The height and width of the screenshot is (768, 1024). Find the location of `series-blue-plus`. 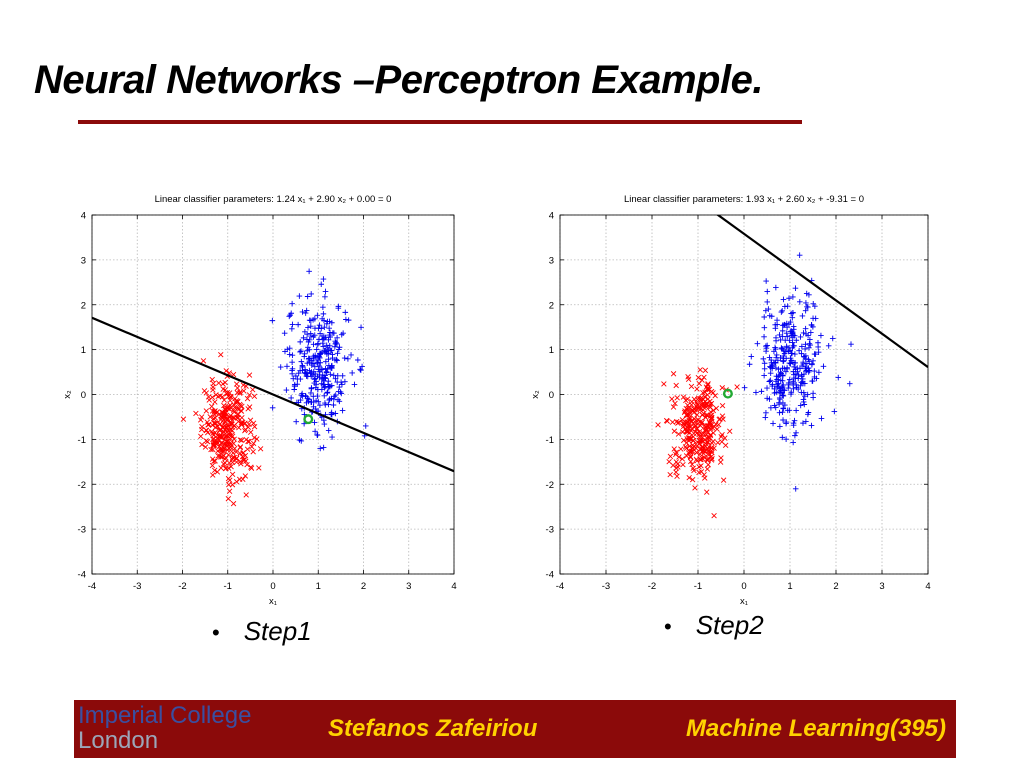

series-blue-plus is located at coordinates (319, 360).